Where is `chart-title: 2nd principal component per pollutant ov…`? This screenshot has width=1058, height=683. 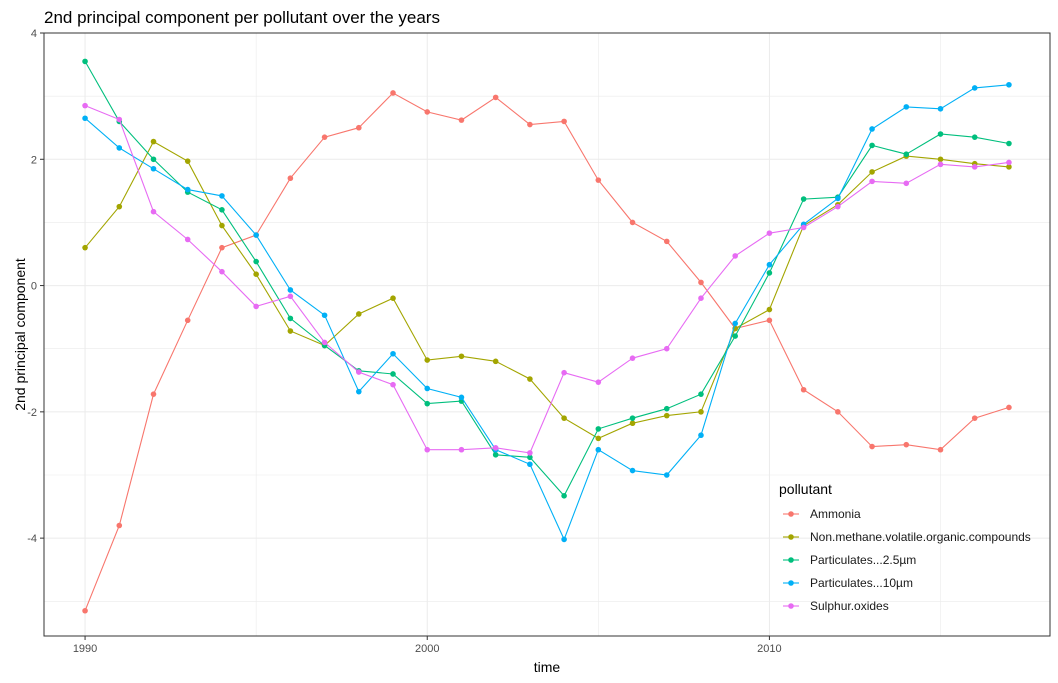 chart-title: 2nd principal component per pollutant ov… is located at coordinates (242, 17).